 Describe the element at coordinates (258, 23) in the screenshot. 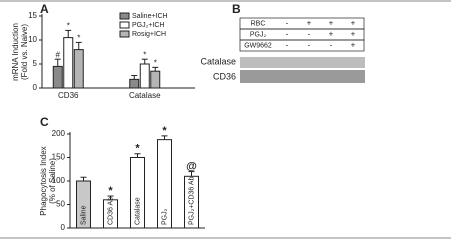

I see `row-label: RBC` at that location.